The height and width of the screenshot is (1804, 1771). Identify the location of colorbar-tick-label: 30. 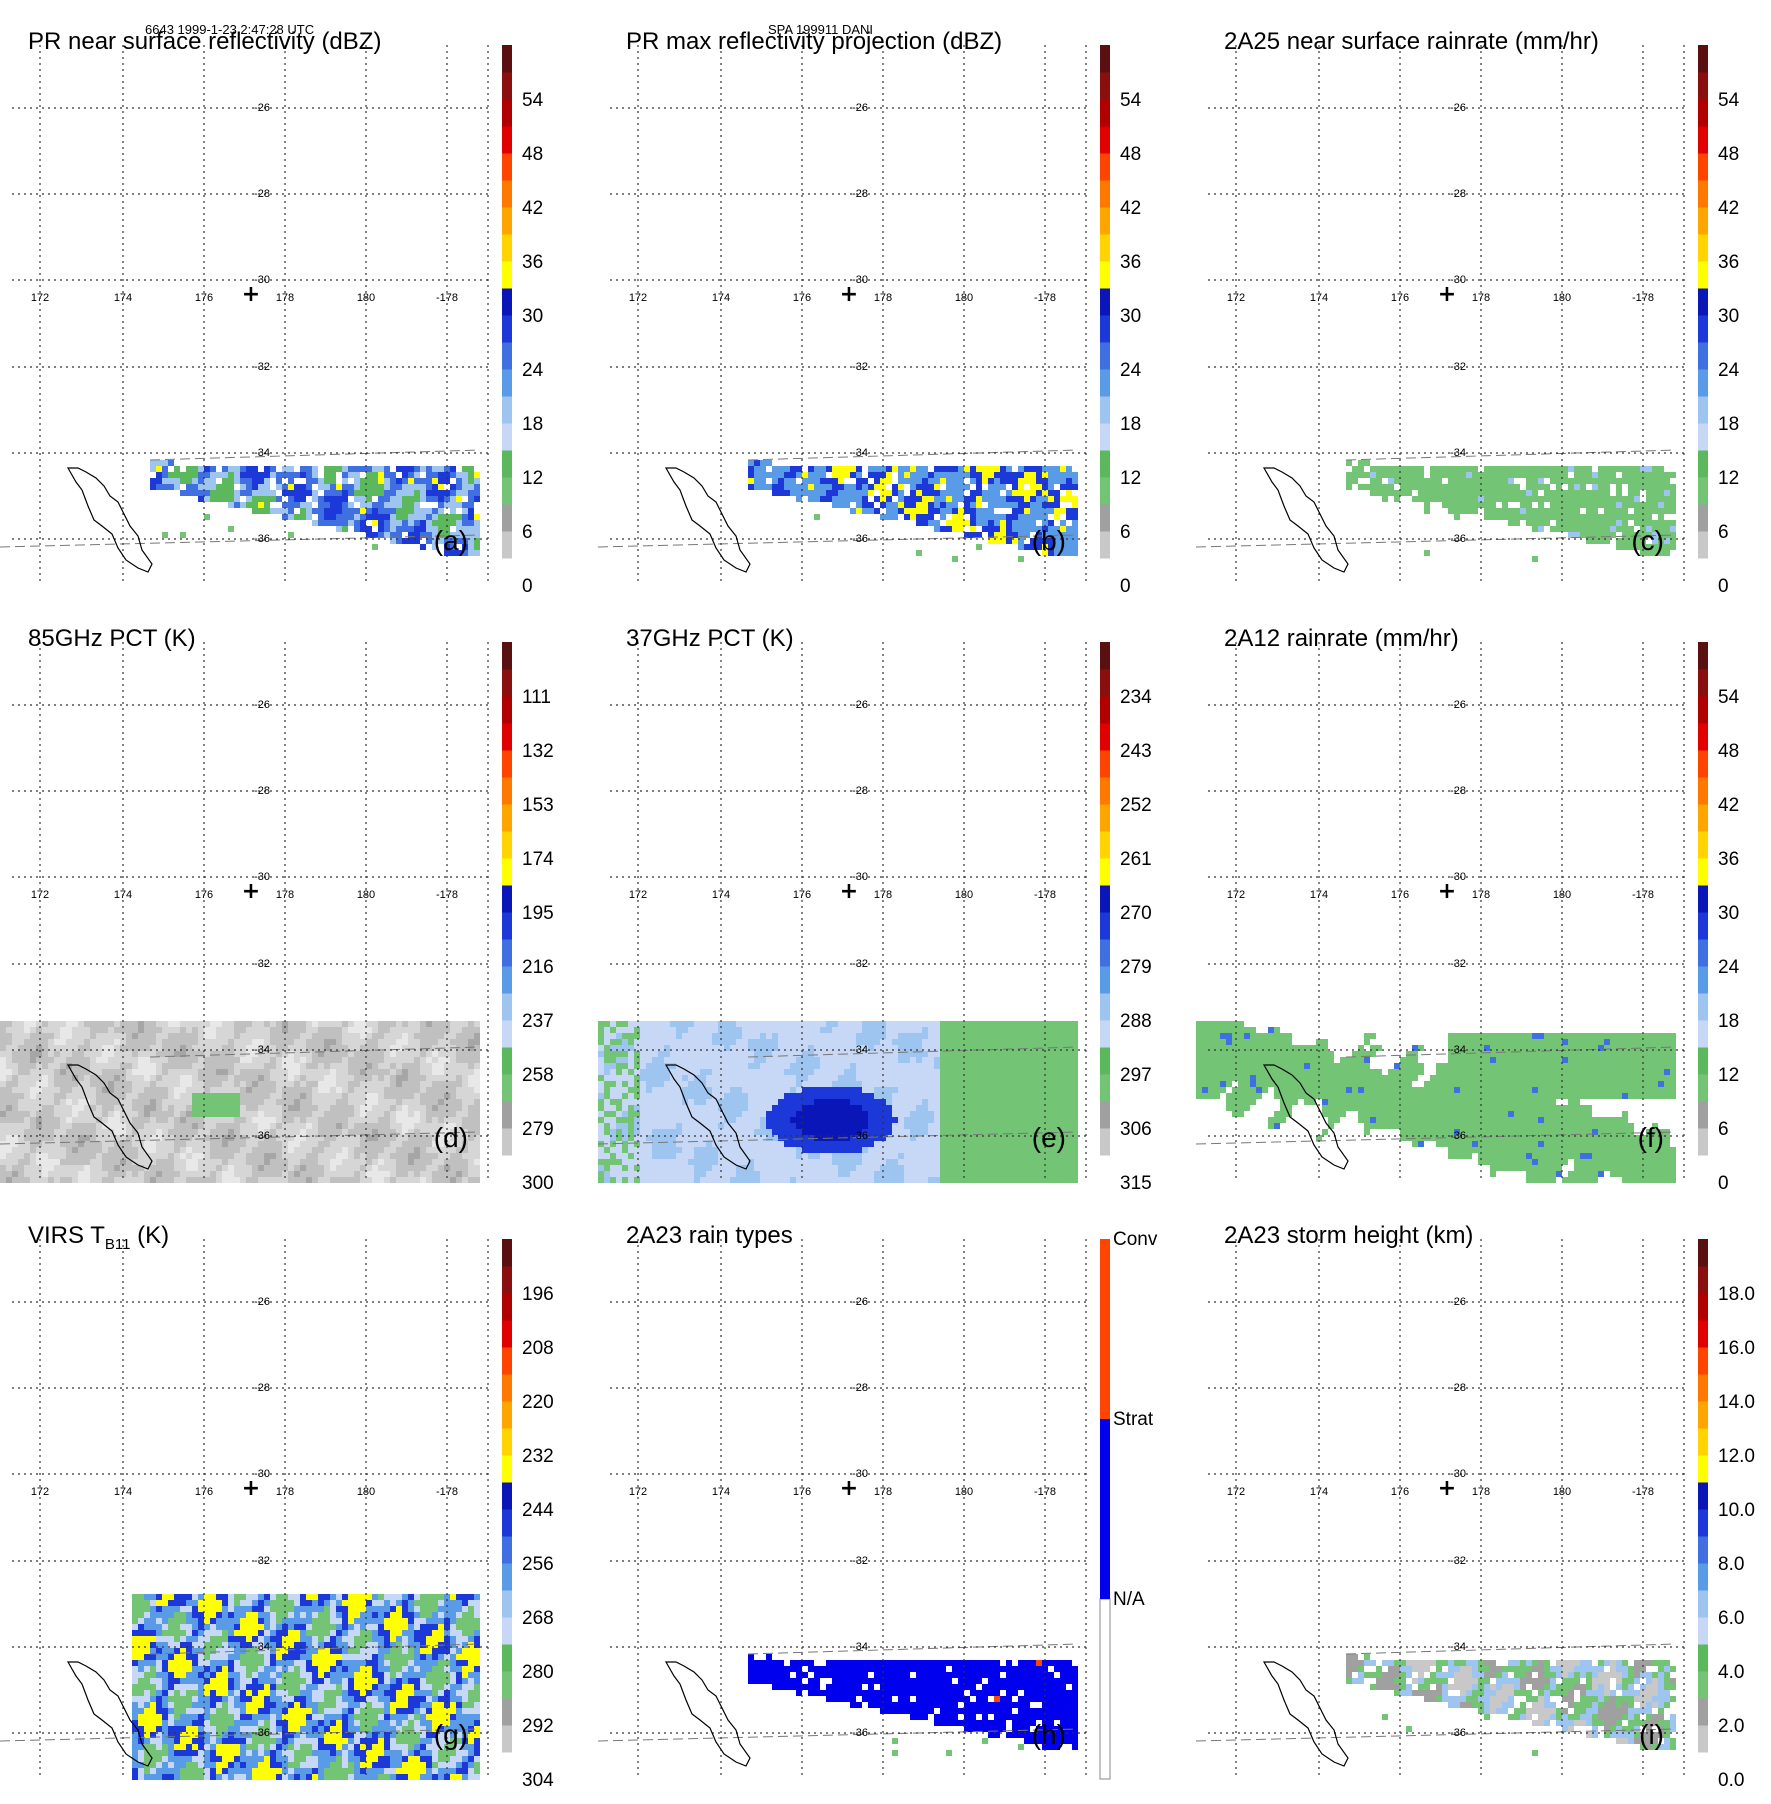
(1130, 316).